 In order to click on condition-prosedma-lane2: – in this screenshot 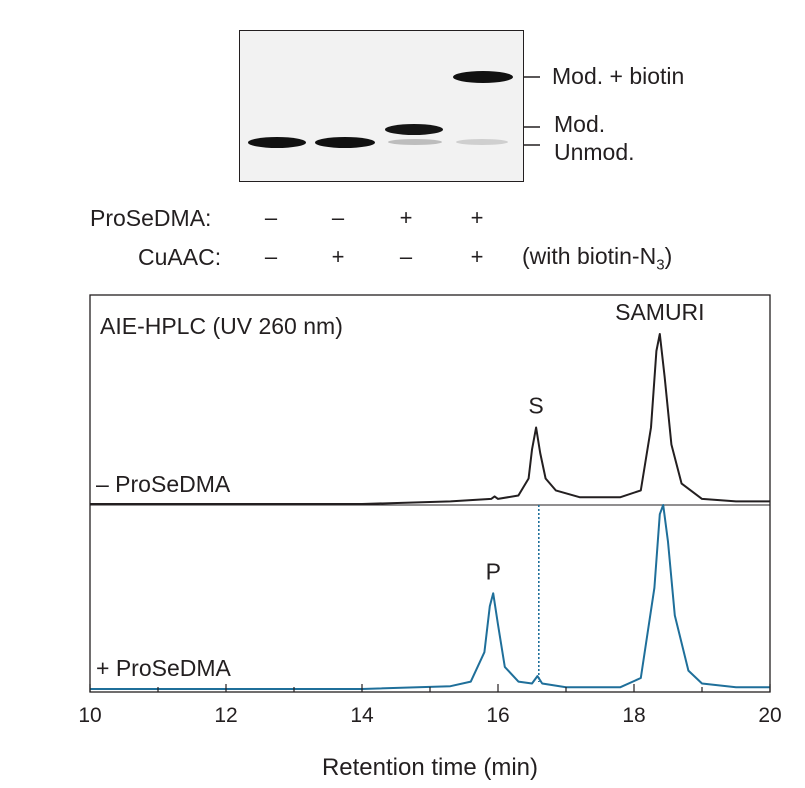, I will do `click(338, 217)`.